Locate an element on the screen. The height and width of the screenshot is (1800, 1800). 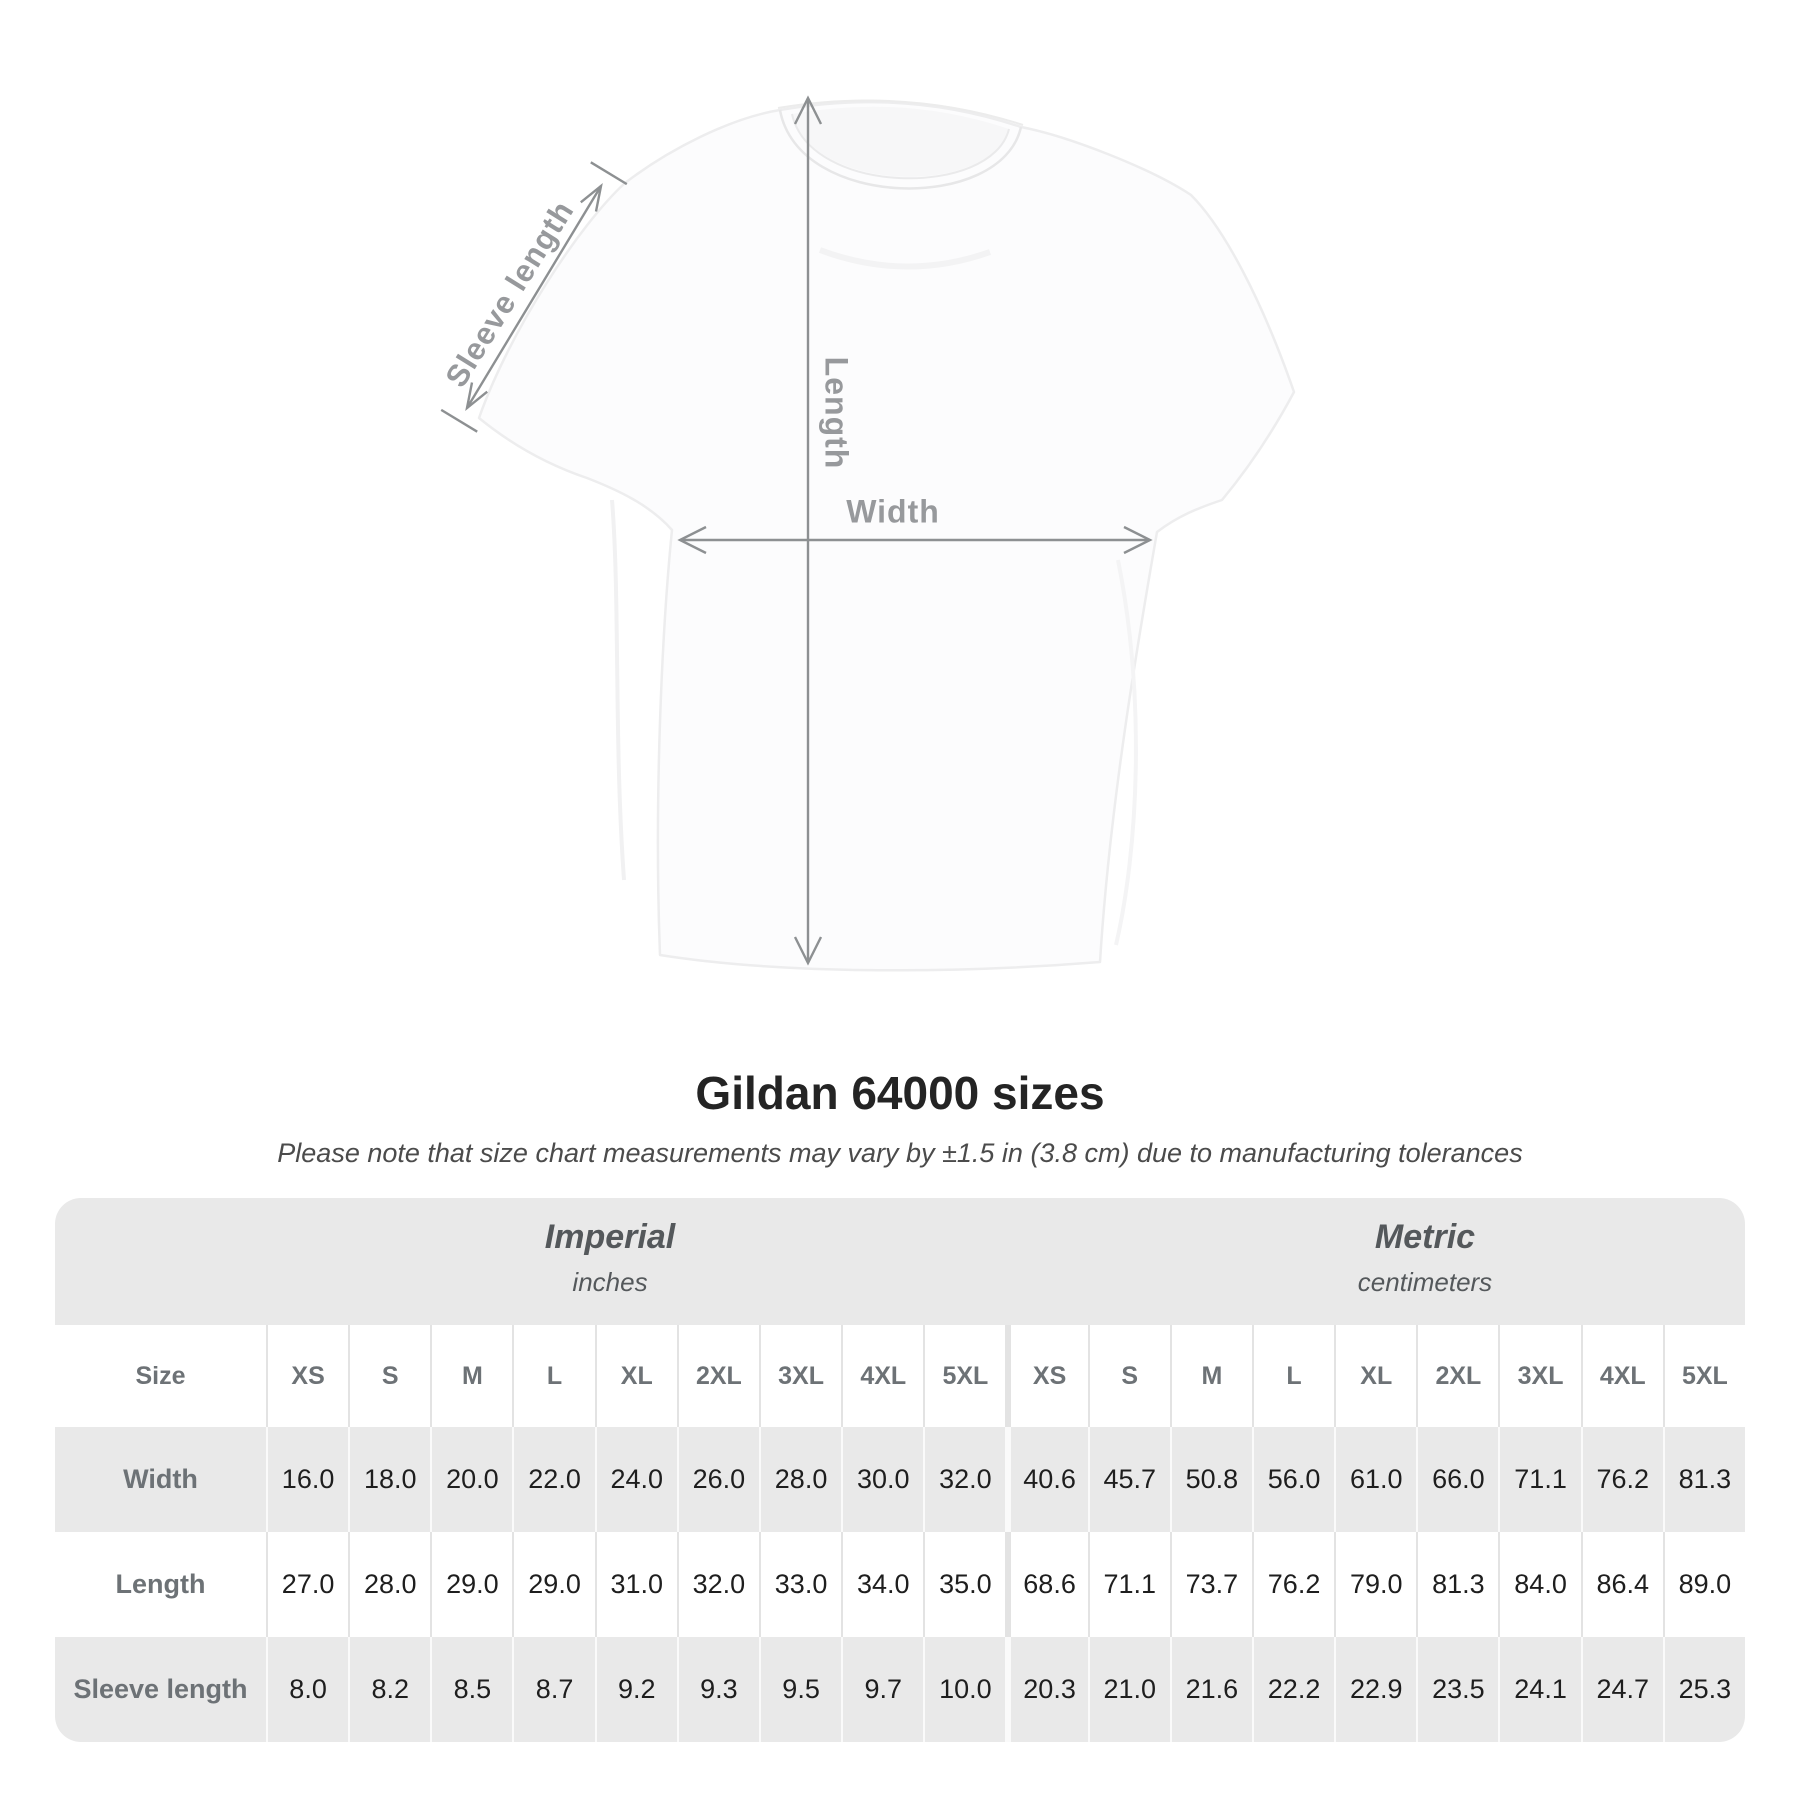
size-column-header: Size is located at coordinates (160, 1375).